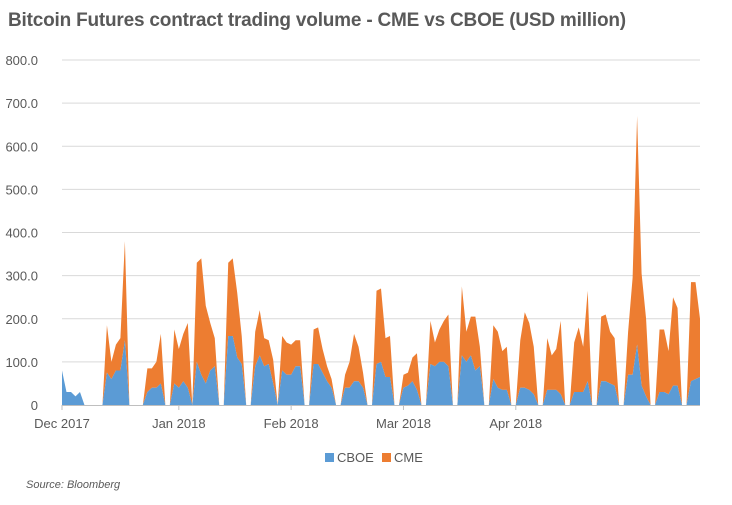  I want to click on source-note: Source: Bloomberg, so click(73, 485).